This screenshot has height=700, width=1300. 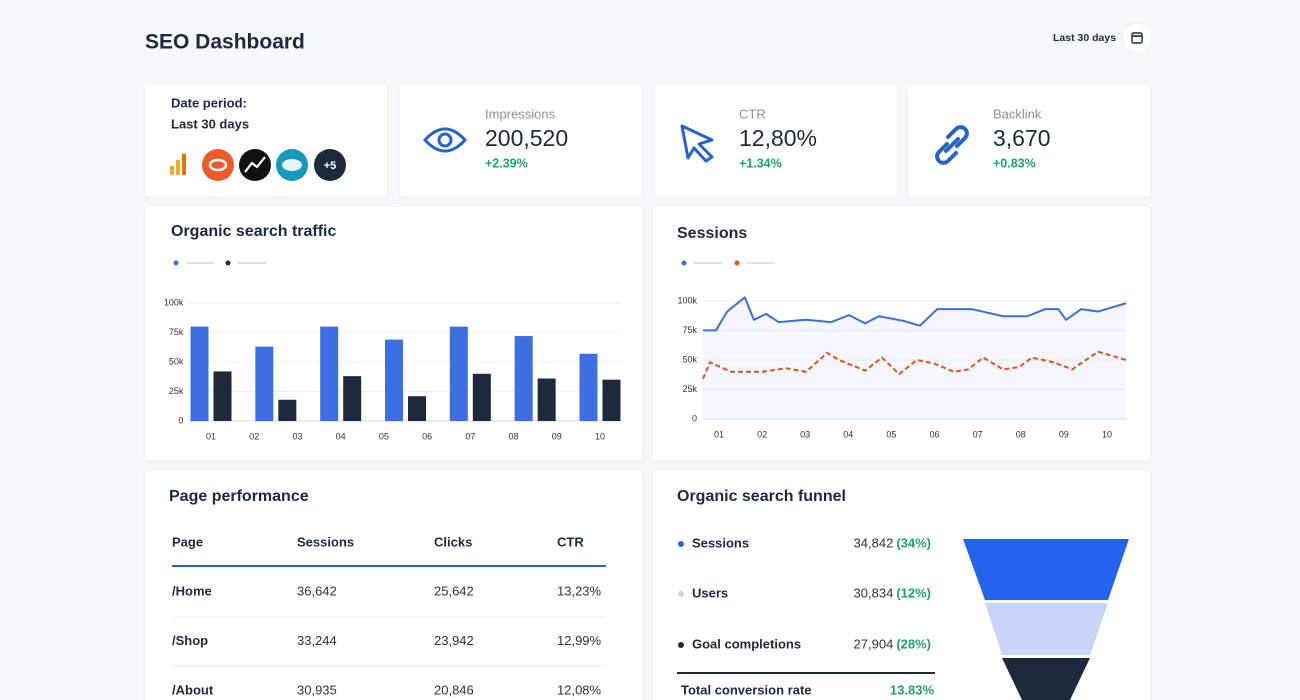 I want to click on funnel-share: (34%), so click(x=913, y=542).